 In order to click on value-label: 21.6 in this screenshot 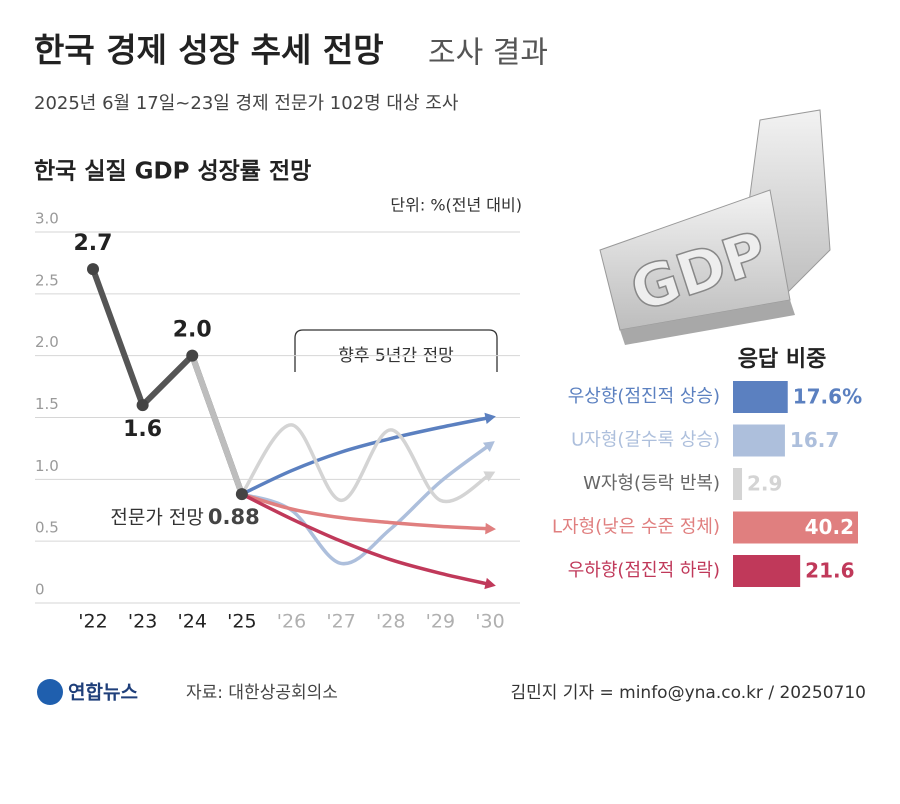, I will do `click(829, 571)`.